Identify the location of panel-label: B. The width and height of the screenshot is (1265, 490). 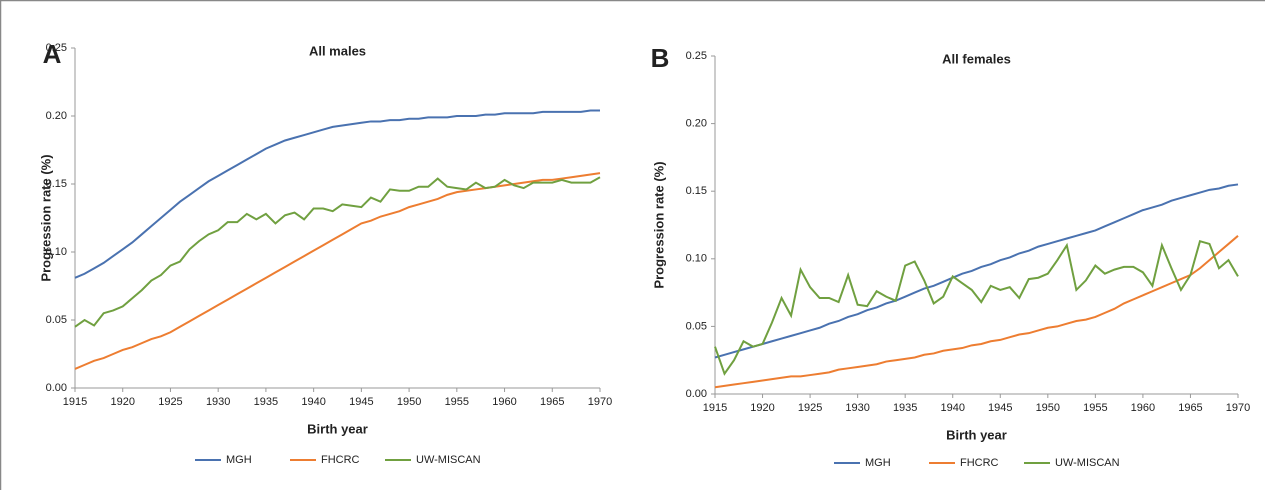
(660, 58).